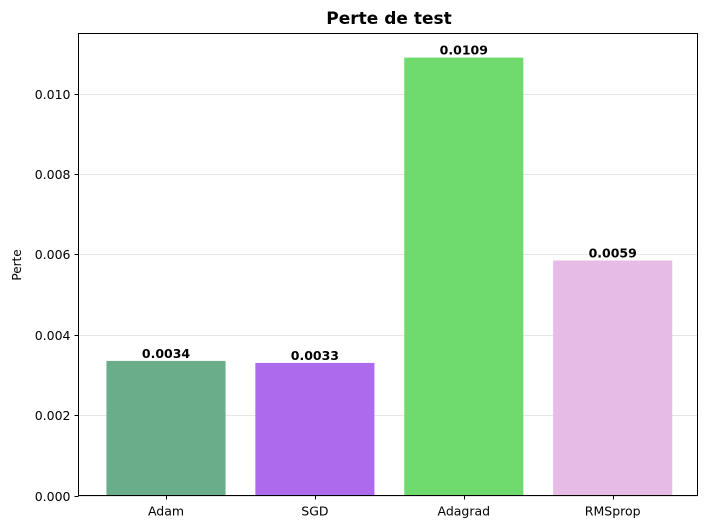 This screenshot has height=529, width=708. I want to click on y-axis-ticks: 0.000 0.002 0.004 0.006 0.008 0.010, so click(57, 295).